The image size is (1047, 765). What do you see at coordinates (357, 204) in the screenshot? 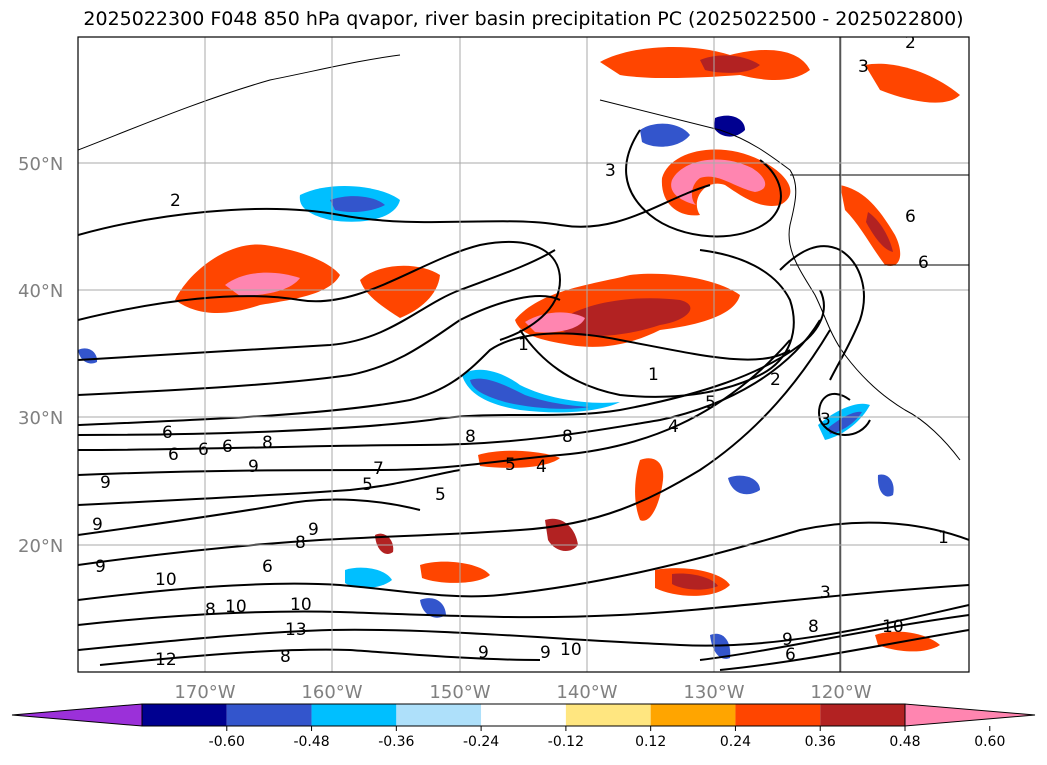
I see `negative-anomaly-west-core` at bounding box center [357, 204].